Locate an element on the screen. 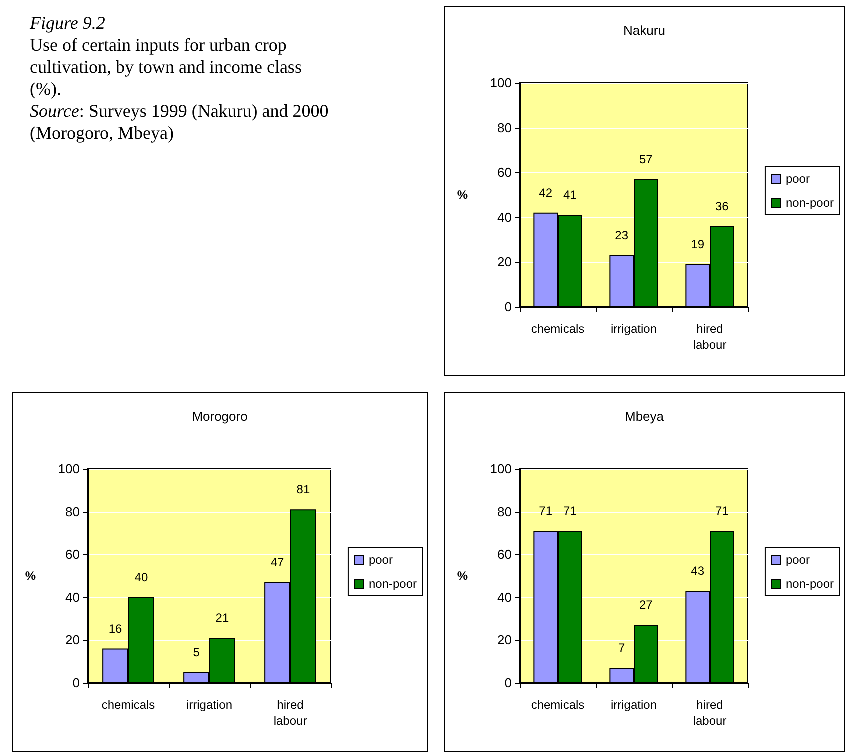 This screenshot has width=847, height=756. data-label: 21 is located at coordinates (223, 618).